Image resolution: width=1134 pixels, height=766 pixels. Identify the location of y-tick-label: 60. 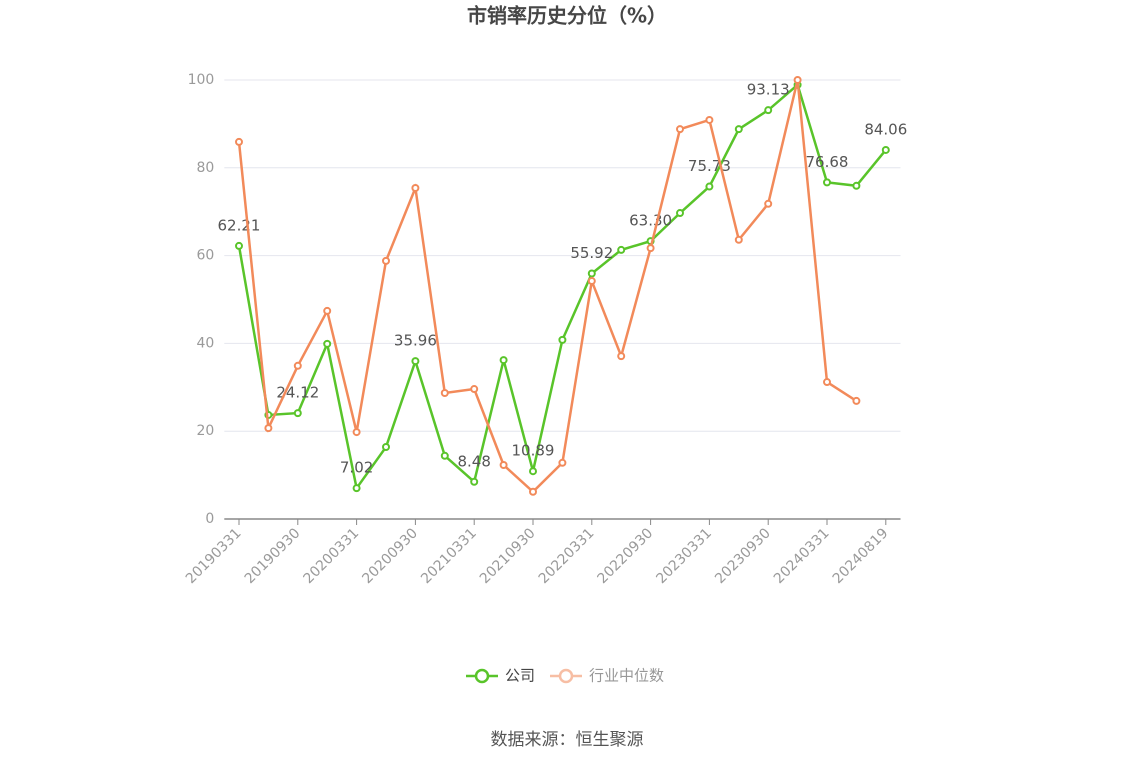
(205, 256).